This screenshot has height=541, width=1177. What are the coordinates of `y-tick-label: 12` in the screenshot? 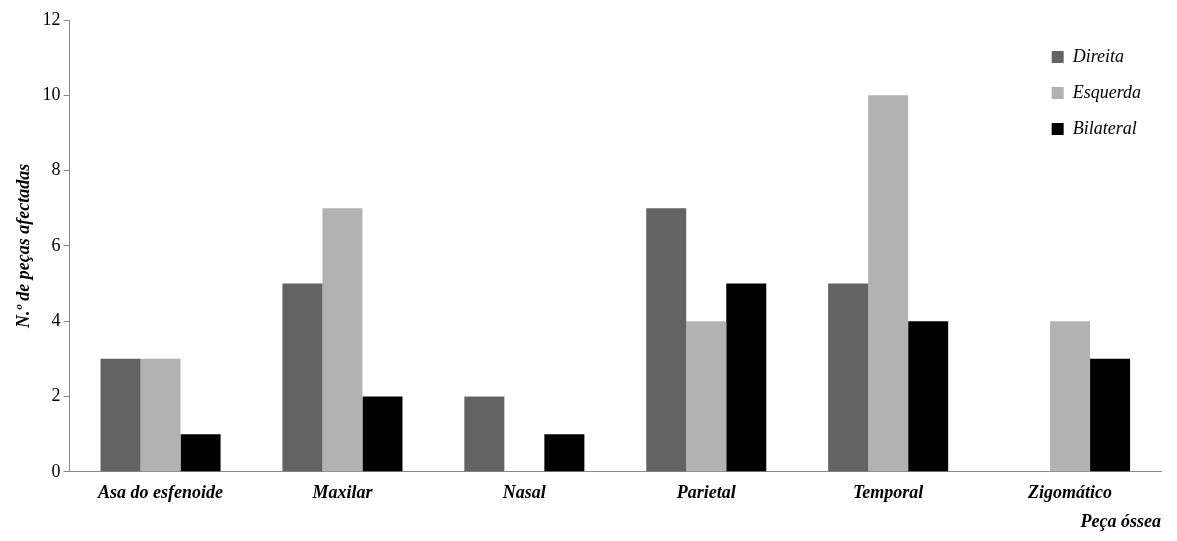 It's located at (51, 18).